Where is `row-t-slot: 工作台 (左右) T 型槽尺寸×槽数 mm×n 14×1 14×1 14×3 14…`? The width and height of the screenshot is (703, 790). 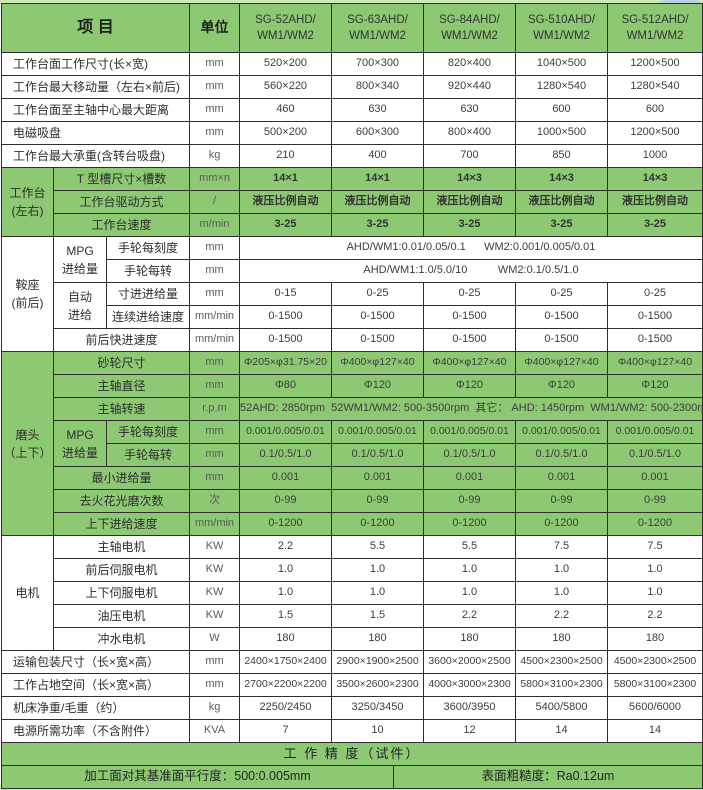 row-t-slot: 工作台 (左右) T 型槽尺寸×槽数 mm×n 14×1 14×1 14×3 14… is located at coordinates (352, 202).